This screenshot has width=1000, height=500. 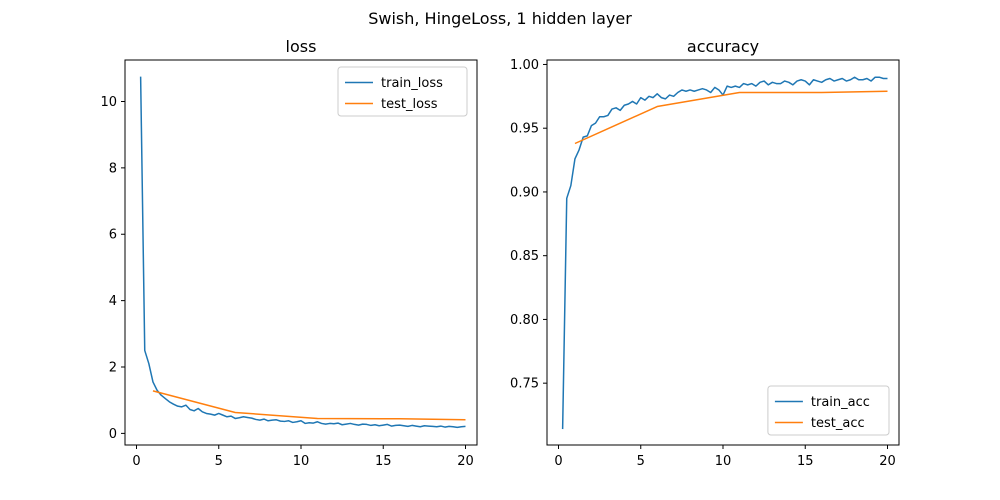 What do you see at coordinates (113, 434) in the screenshot?
I see `loss-y-tick-label: 0` at bounding box center [113, 434].